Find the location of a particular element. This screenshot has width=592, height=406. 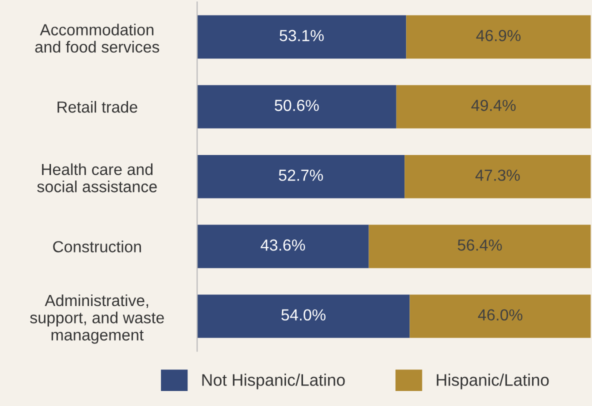

data-label: 54.0% is located at coordinates (303, 315).